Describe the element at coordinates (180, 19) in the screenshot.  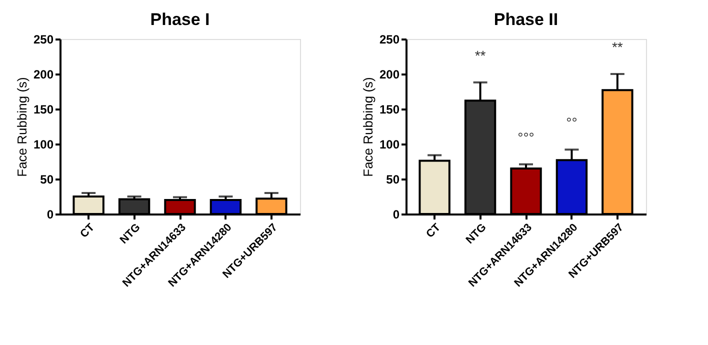
I see `chart-title: Phase I` at that location.